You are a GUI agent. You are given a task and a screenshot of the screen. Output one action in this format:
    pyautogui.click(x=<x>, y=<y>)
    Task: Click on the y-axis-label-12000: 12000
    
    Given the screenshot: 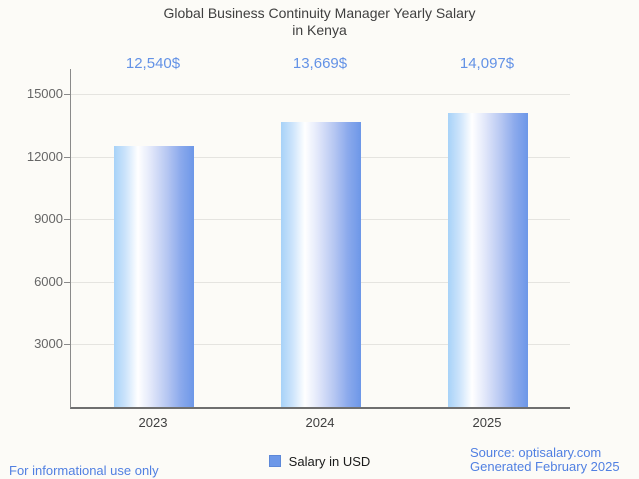 What is the action you would take?
    pyautogui.click(x=44, y=156)
    